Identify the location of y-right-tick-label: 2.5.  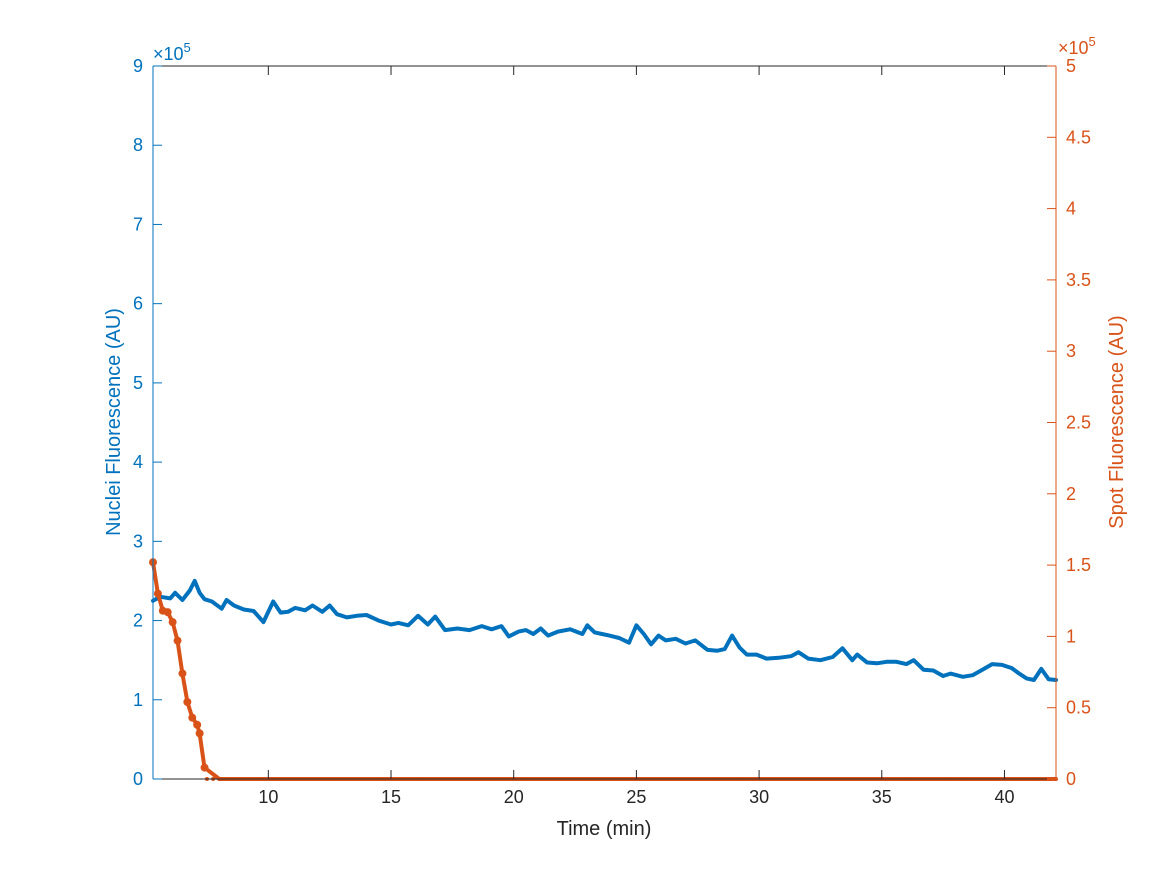
(1078, 423).